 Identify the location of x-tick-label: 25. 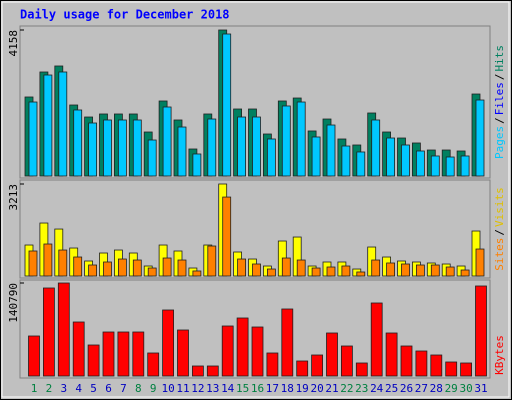
(391, 388).